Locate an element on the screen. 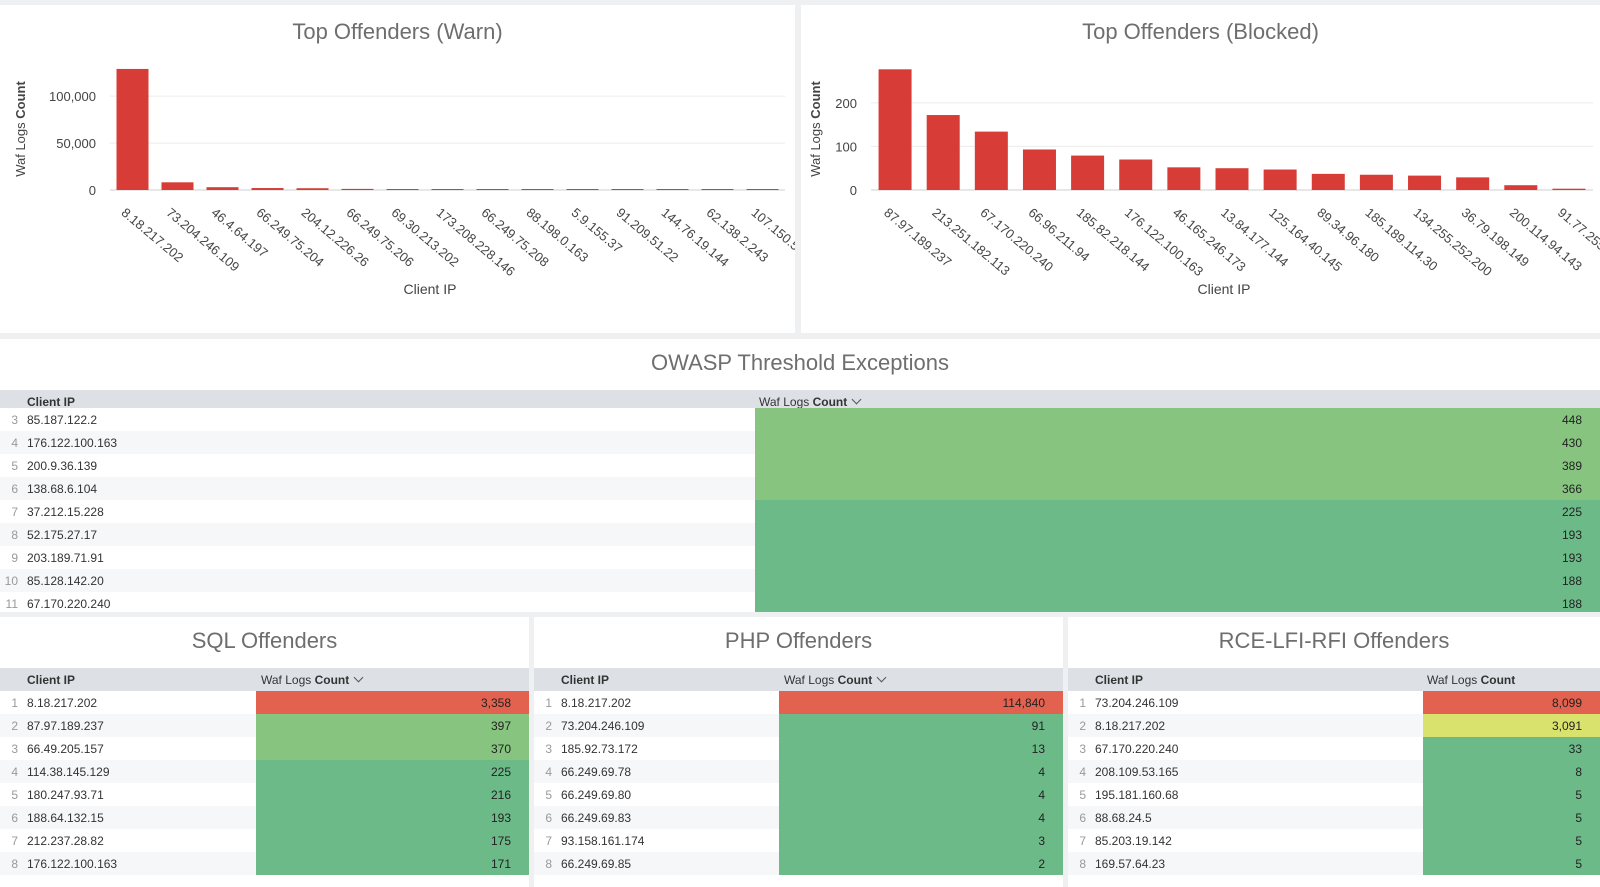 The width and height of the screenshot is (1600, 887). table-row: 6 66.249.69.83 4 is located at coordinates (798, 817).